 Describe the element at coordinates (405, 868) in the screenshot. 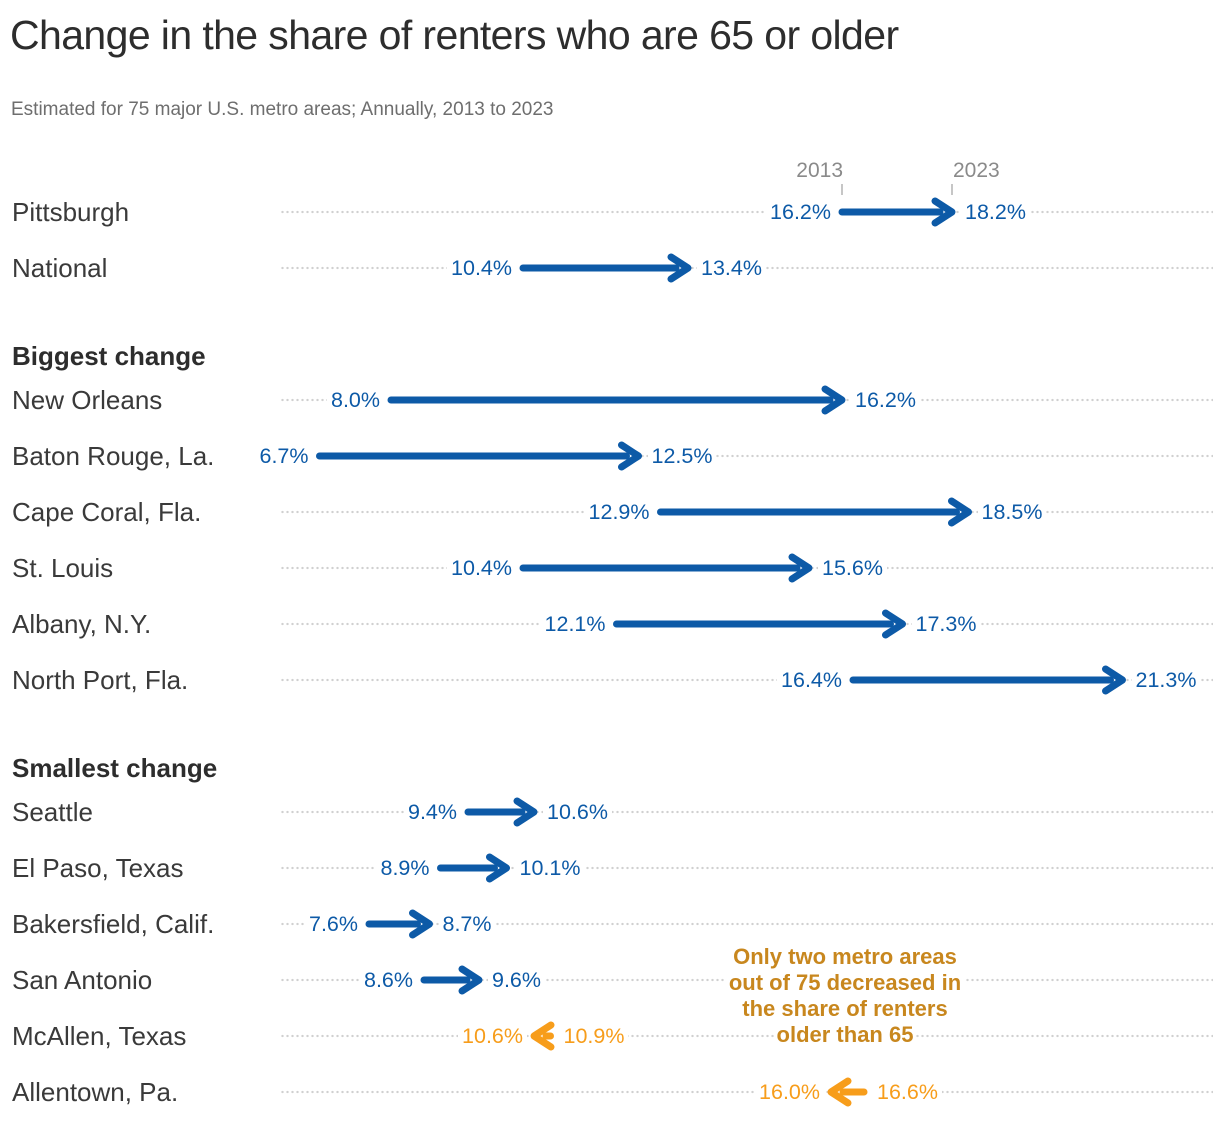

I see `value-start: 8.9%` at that location.